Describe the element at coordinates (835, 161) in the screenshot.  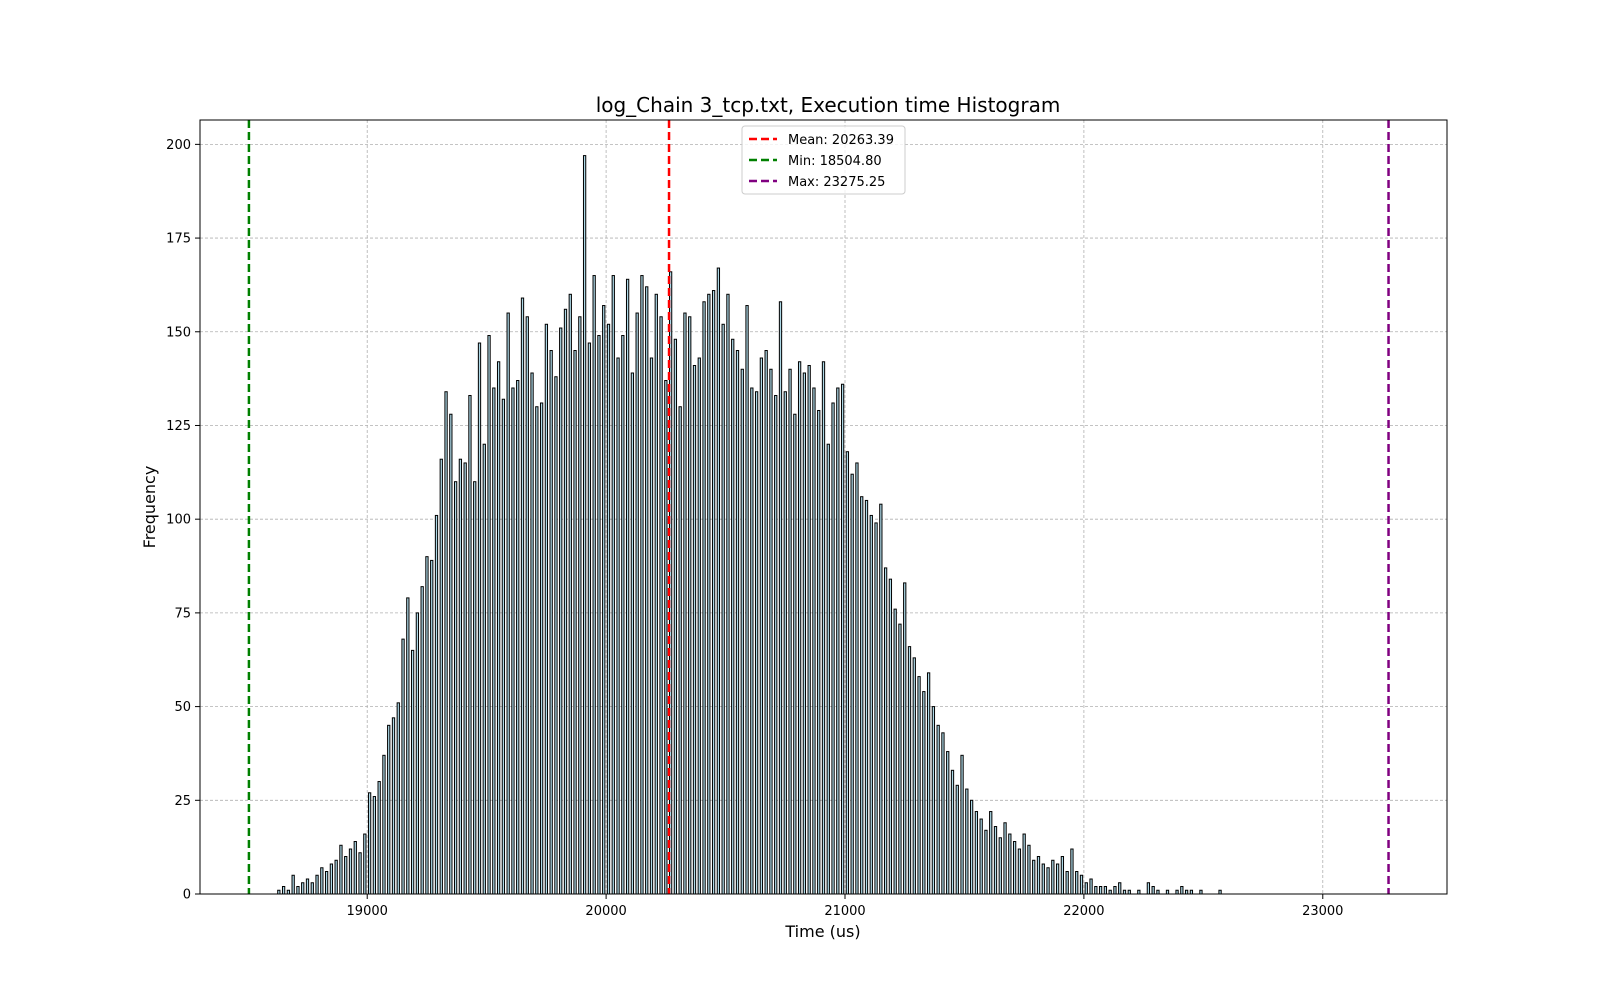
I see `legend-entry-min: Min: 18504.80` at that location.